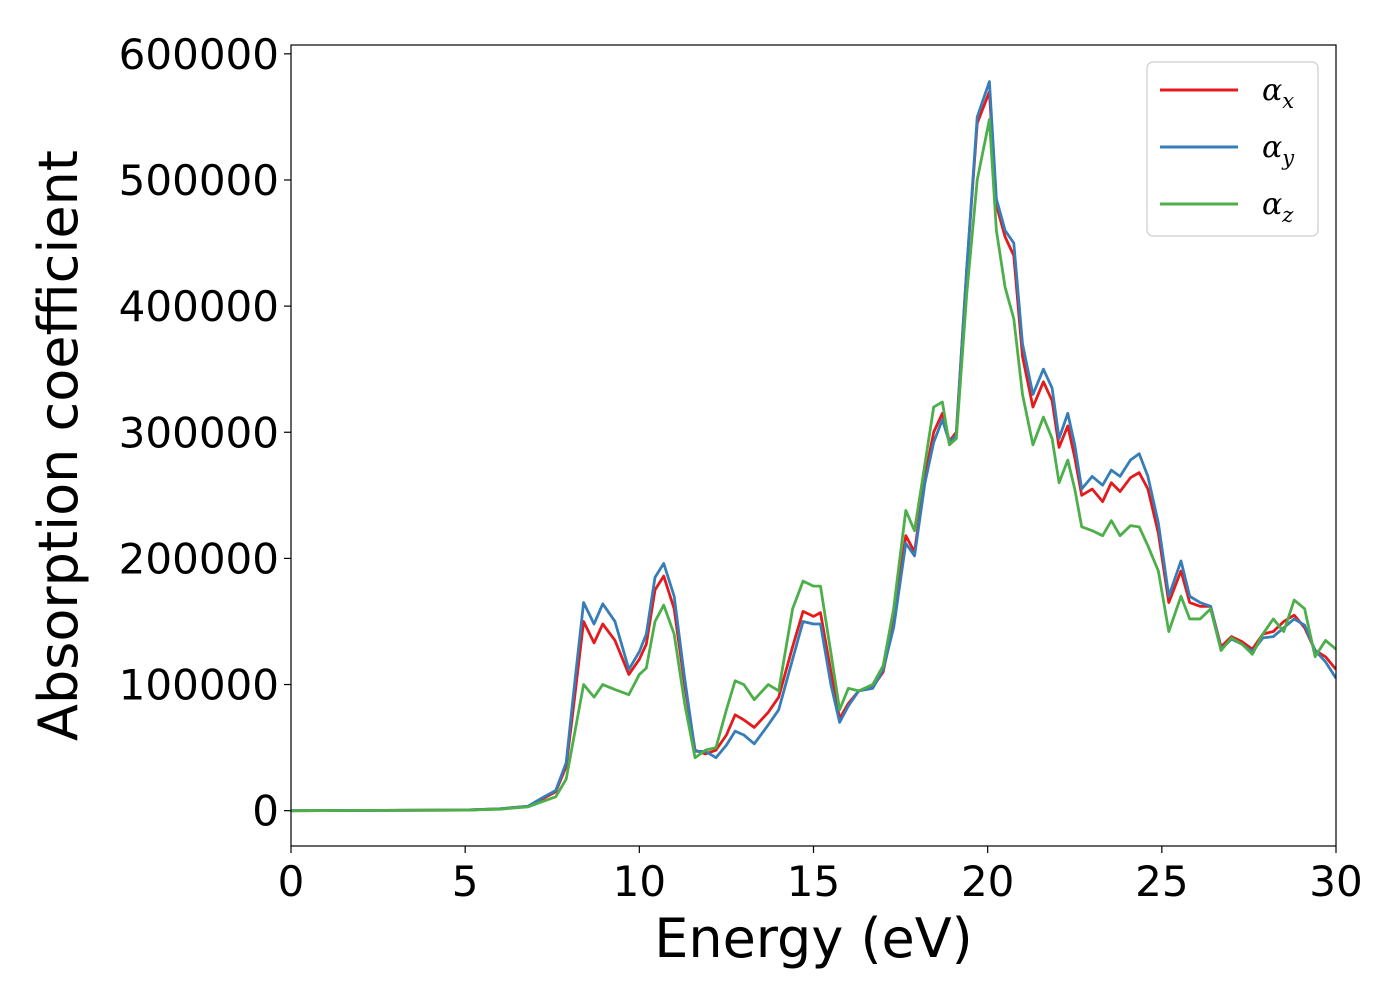 The width and height of the screenshot is (1400, 1000). Describe the element at coordinates (465, 881) in the screenshot. I see `x-tick-label: 5` at that location.